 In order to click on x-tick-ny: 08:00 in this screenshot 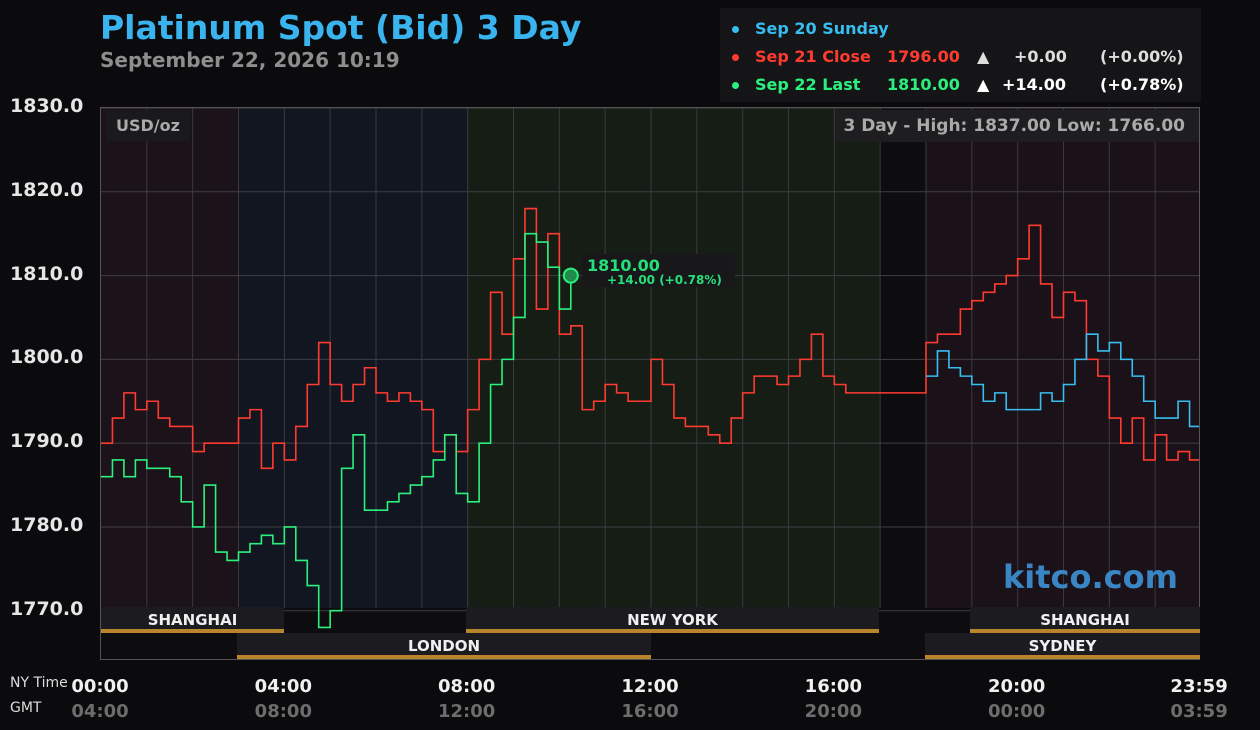, I will do `click(467, 686)`.